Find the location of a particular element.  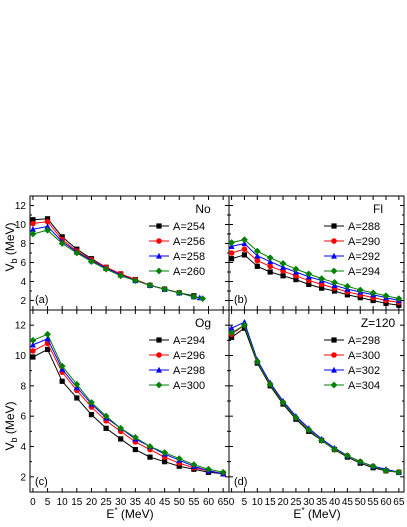

y-tick-label: 10 is located at coordinates (21, 225).